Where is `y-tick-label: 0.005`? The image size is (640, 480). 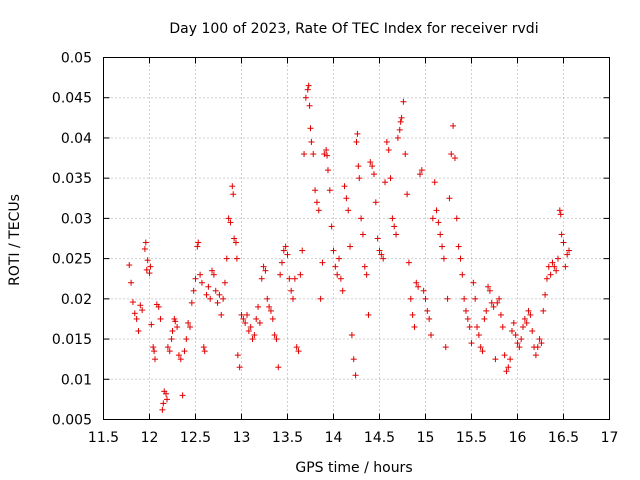 y-tick-label: 0.005 is located at coordinates (72, 421).